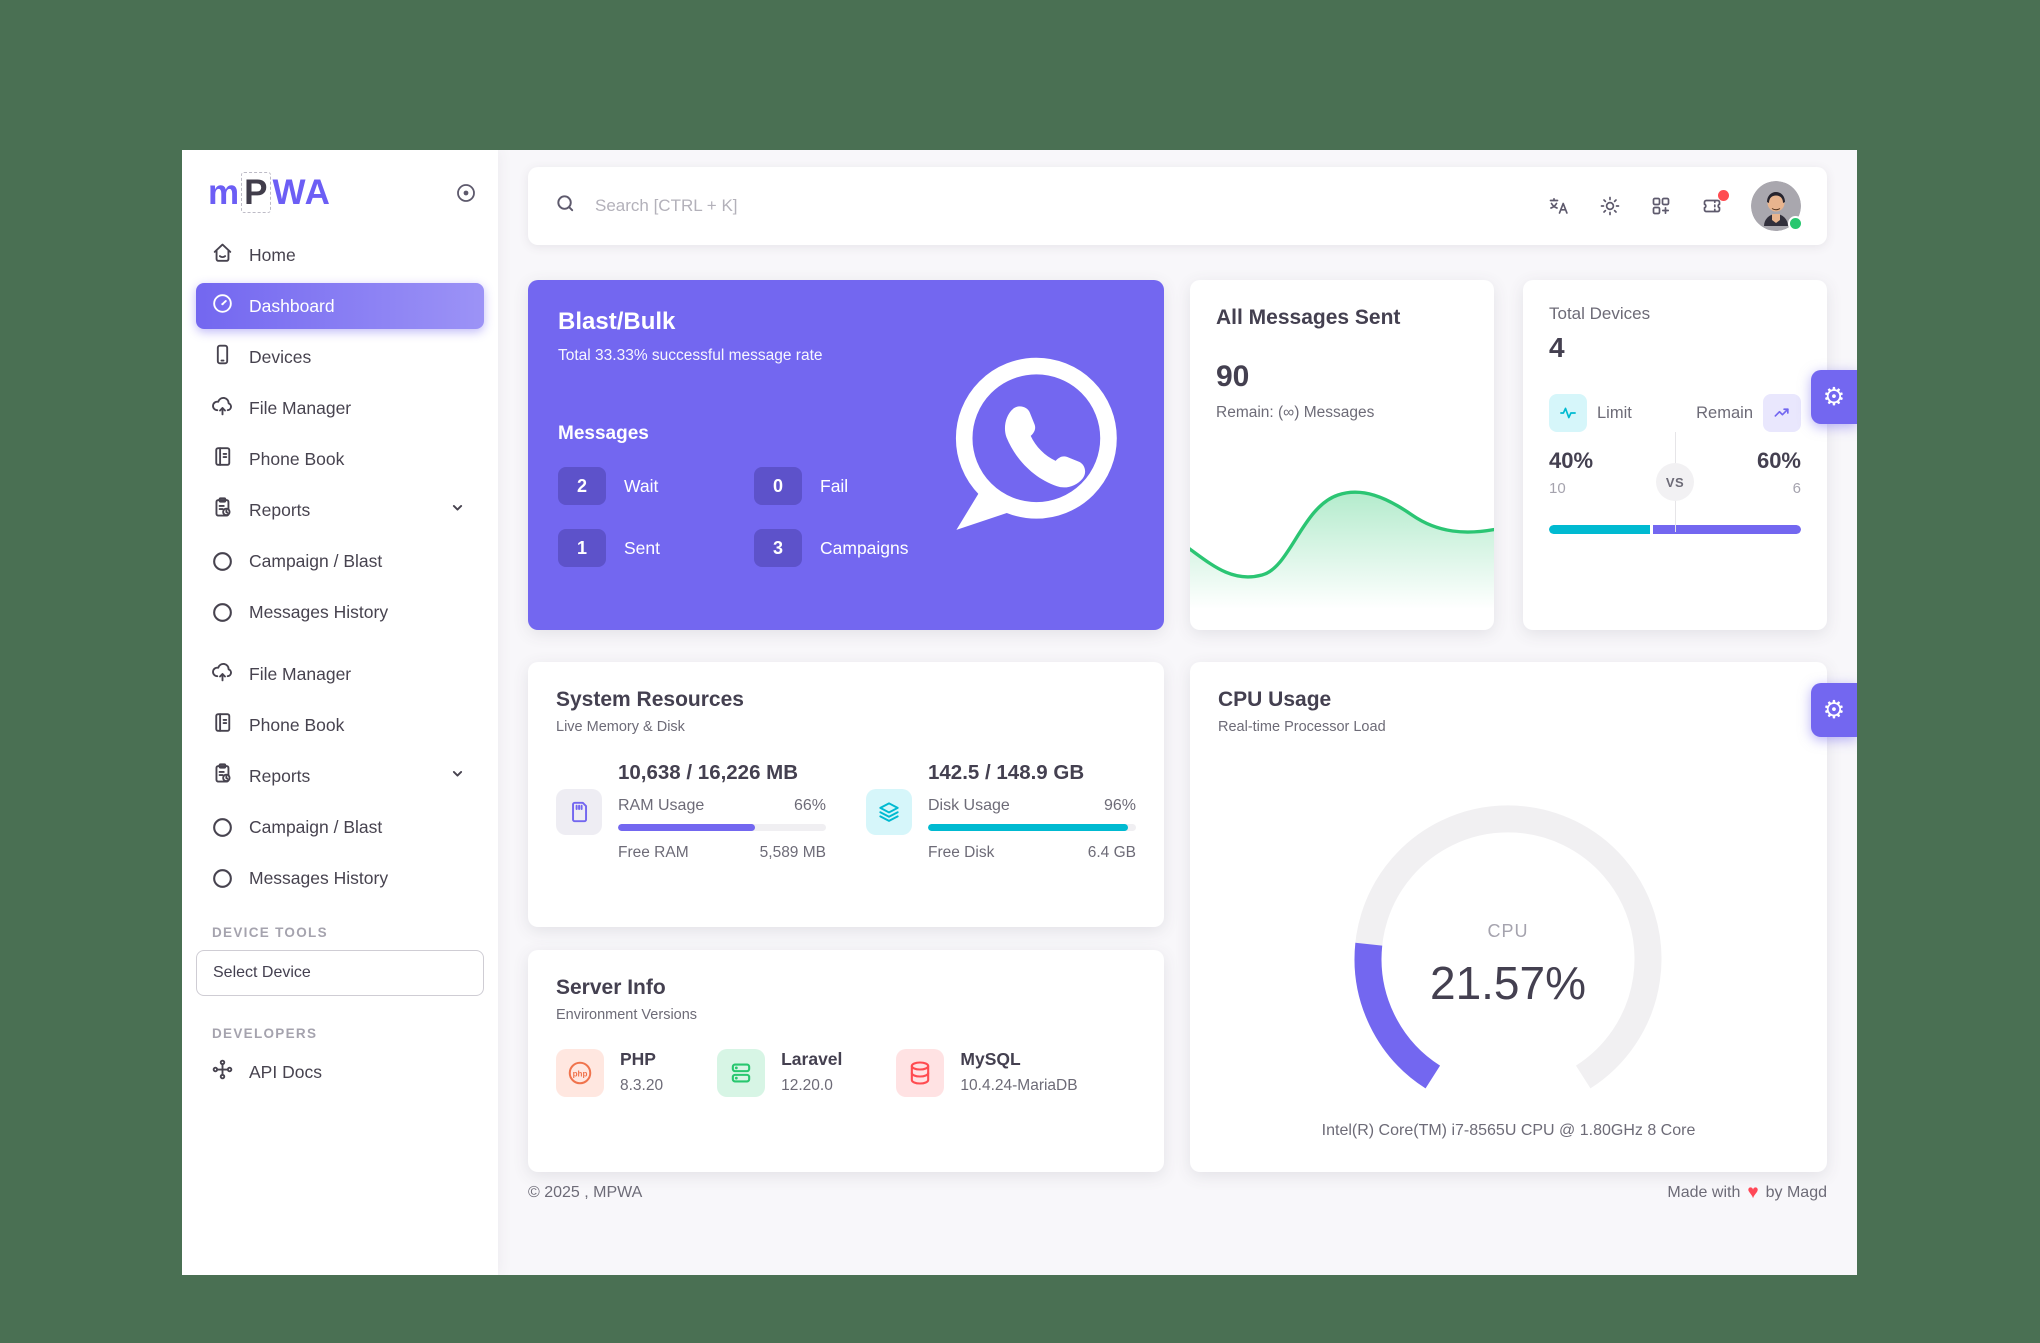 The image size is (2040, 1343). What do you see at coordinates (340, 255) in the screenshot?
I see `sidebar-item-home: Home` at bounding box center [340, 255].